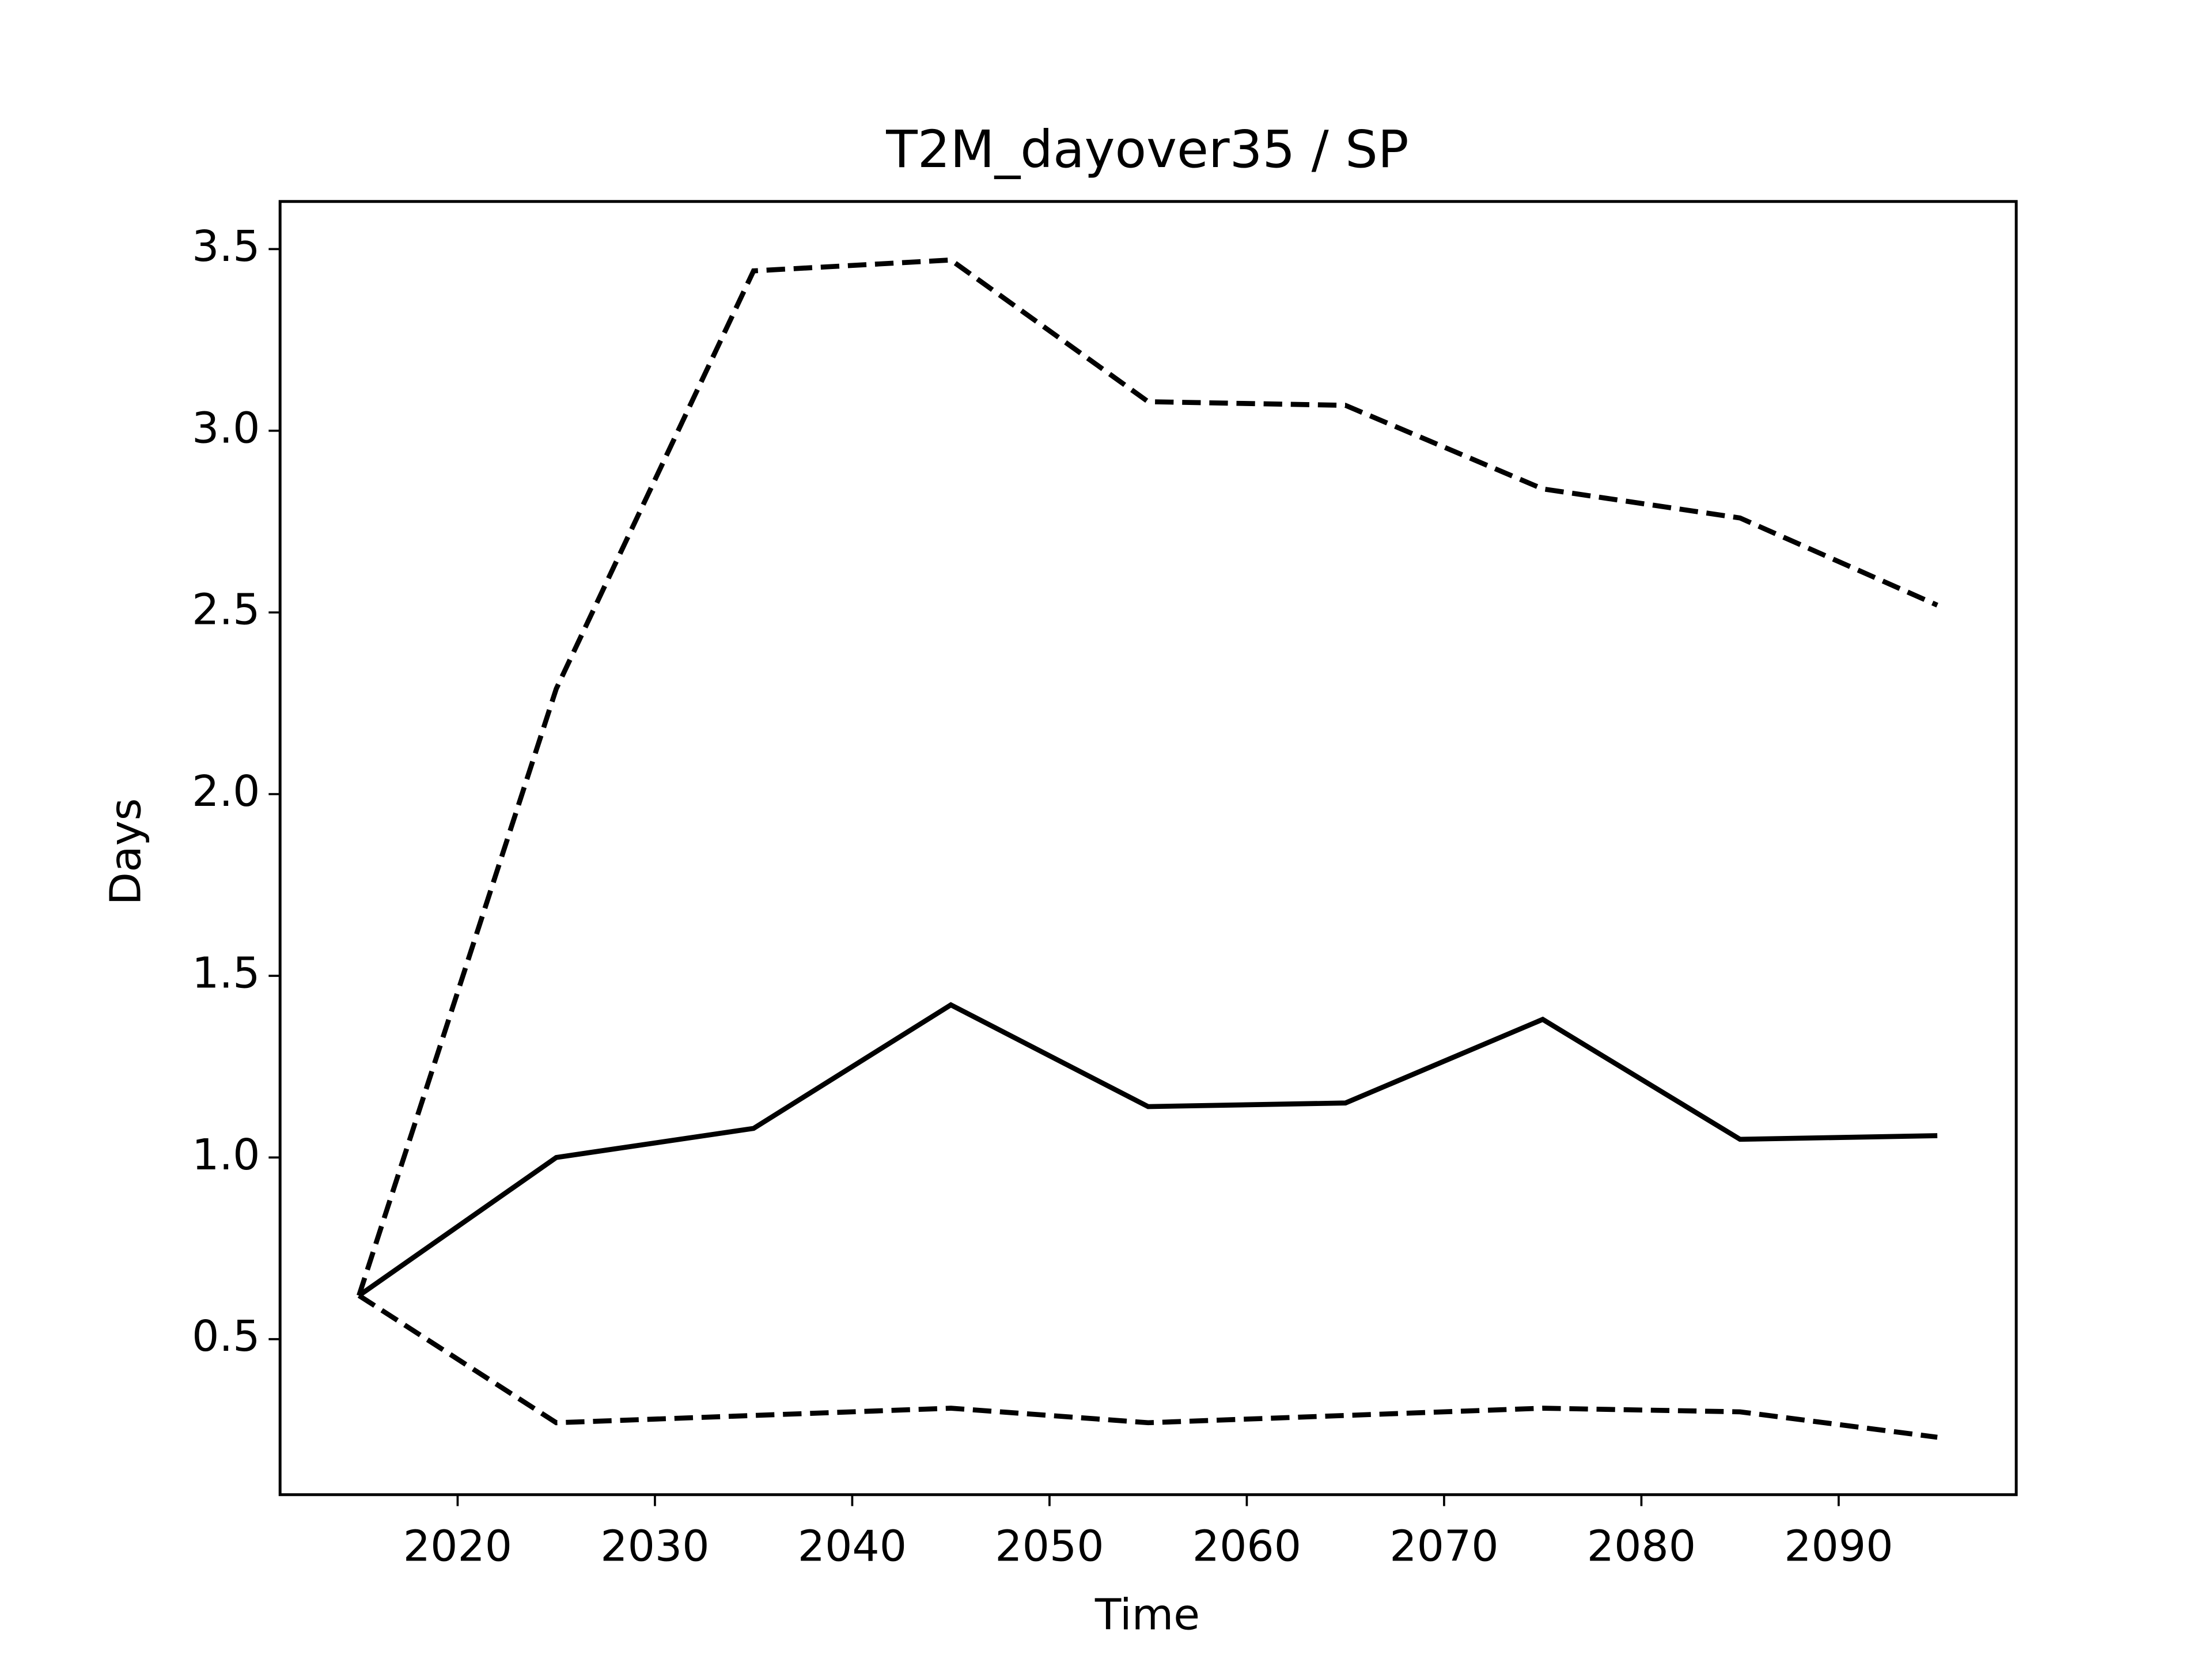 This screenshot has width=2212, height=1659. I want to click on x-tick-label: 2070, so click(1443, 1546).